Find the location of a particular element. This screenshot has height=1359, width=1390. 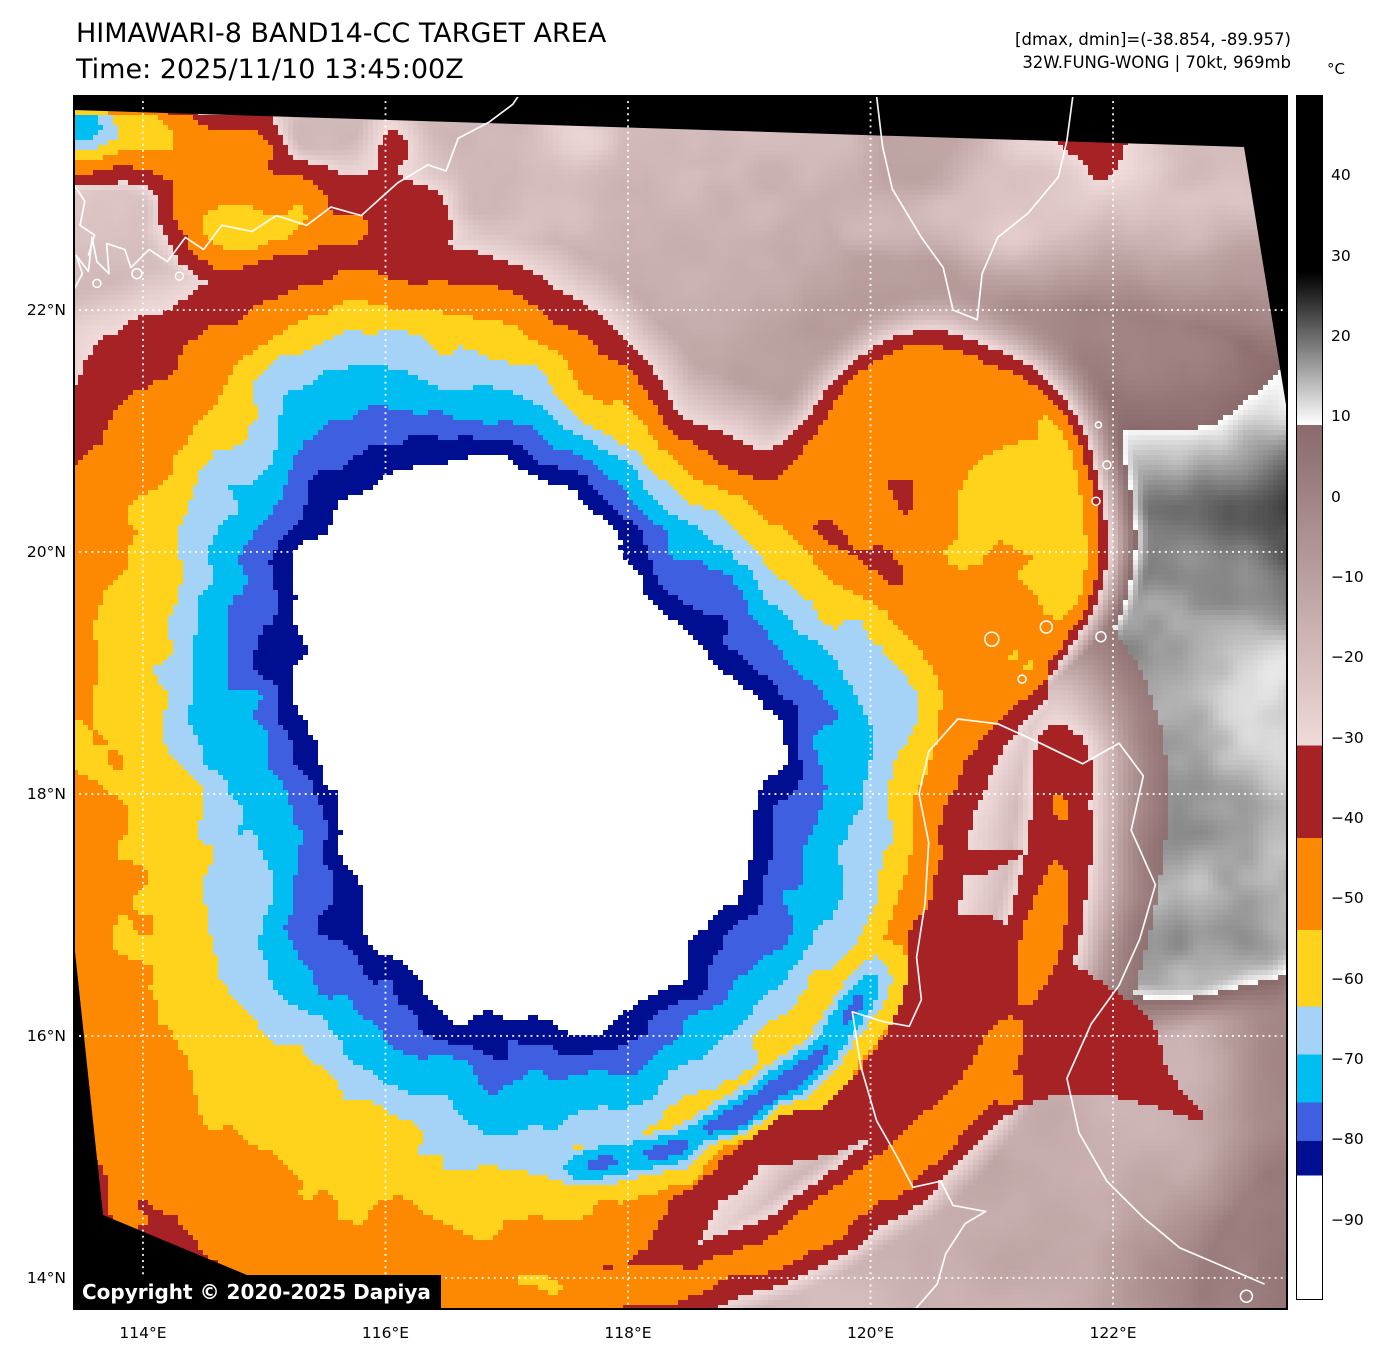

swath-black-wedge is located at coordinates (202, 1121).